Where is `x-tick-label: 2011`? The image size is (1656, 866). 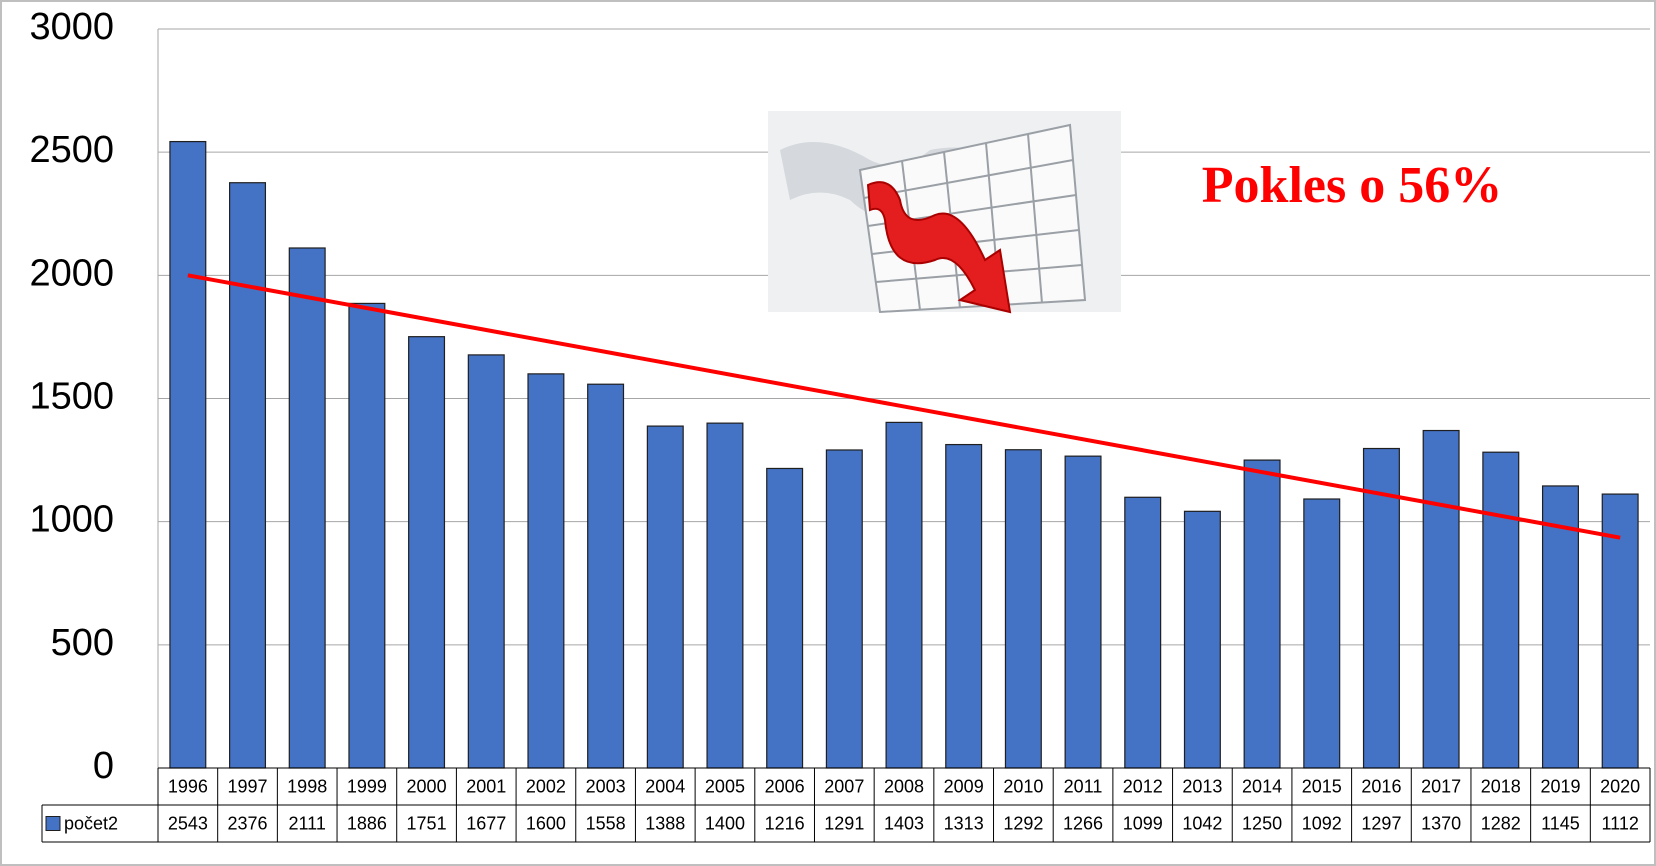
x-tick-label: 2011 is located at coordinates (1083, 786).